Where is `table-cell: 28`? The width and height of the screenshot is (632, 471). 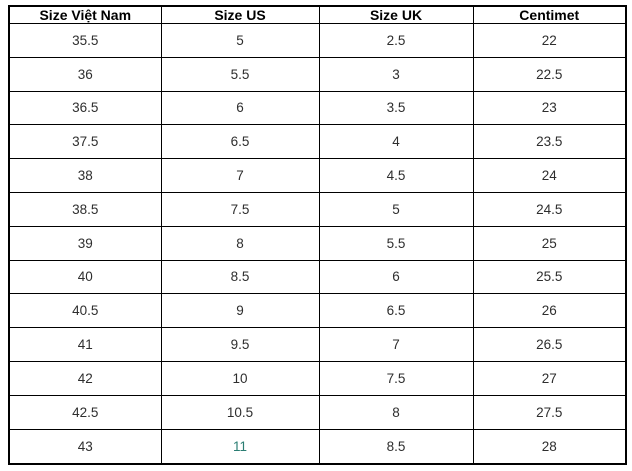 table-cell: 28 is located at coordinates (549, 446).